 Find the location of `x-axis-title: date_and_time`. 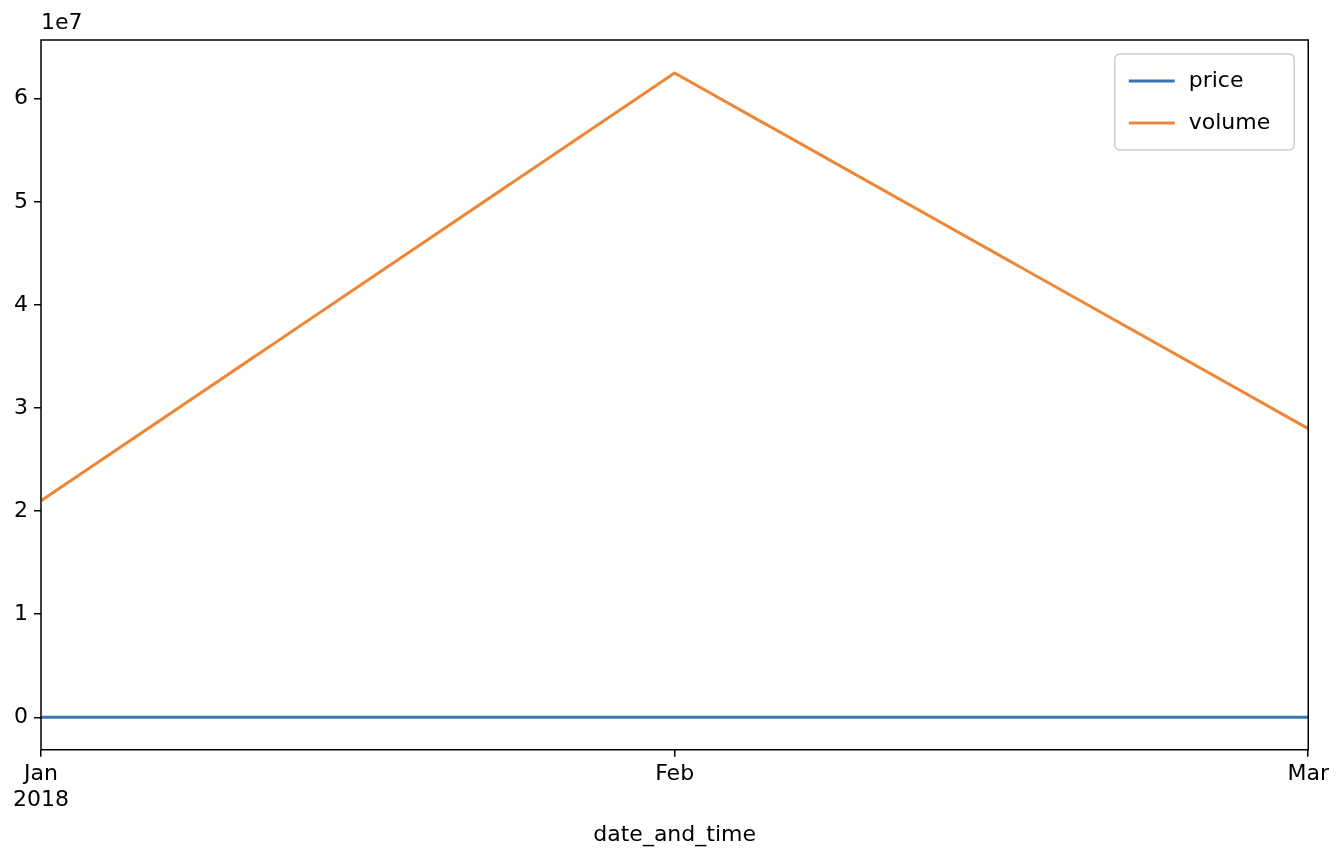

x-axis-title: date_and_time is located at coordinates (674, 833).